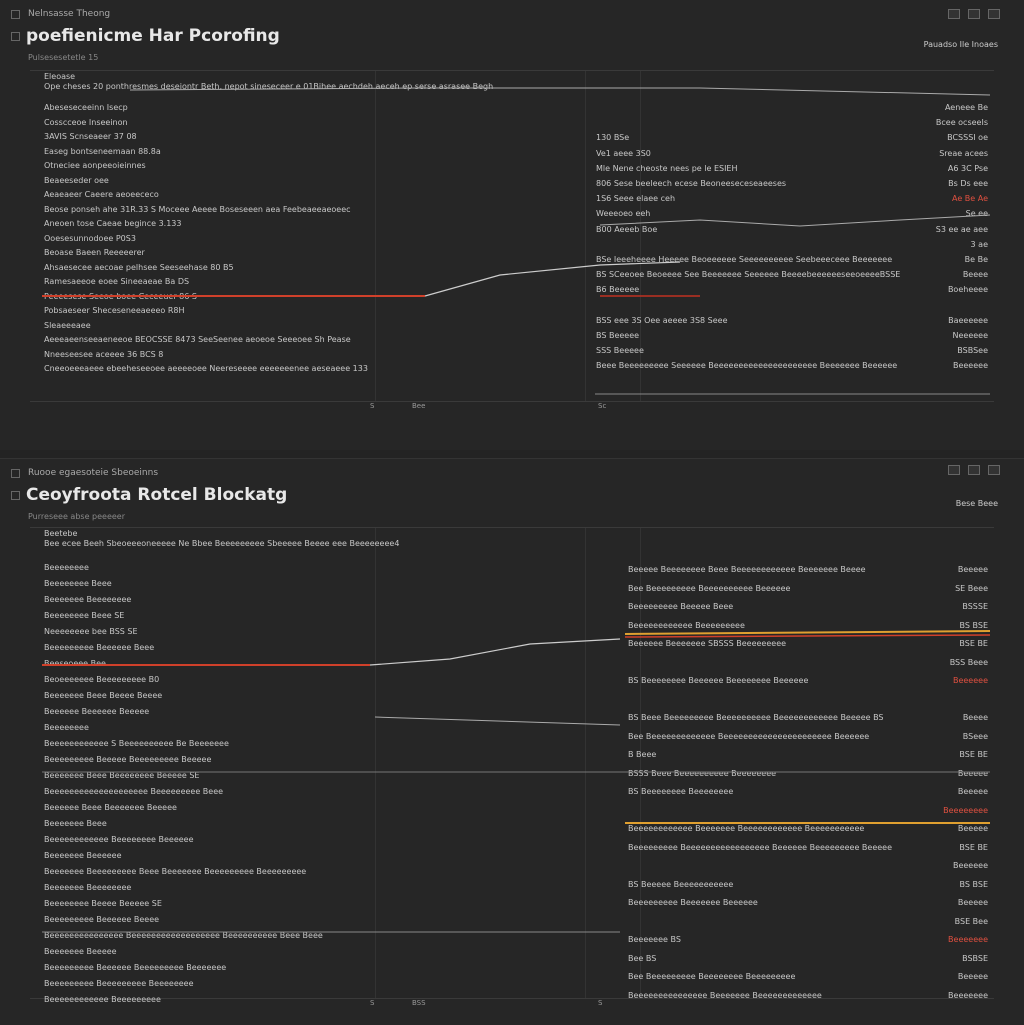 The image size is (1024, 1025). Describe the element at coordinates (967, 168) in the screenshot. I see `right-row-value: A6 3C Pse` at that location.